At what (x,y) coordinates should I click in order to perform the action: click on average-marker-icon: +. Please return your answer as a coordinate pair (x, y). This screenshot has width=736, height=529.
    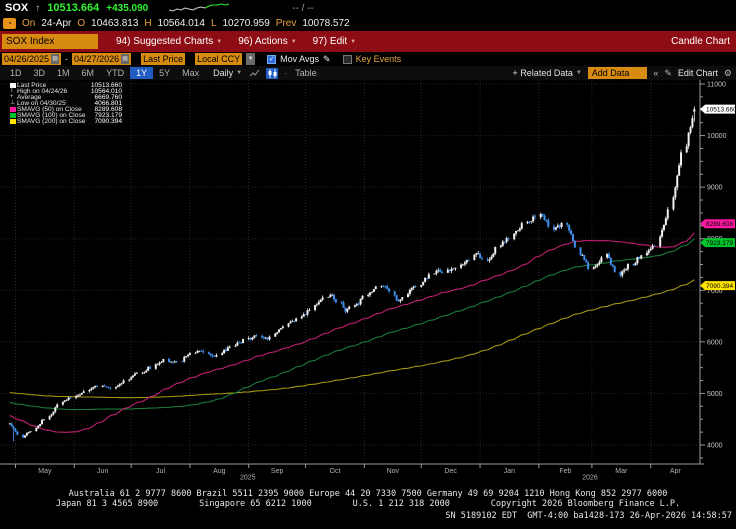
    Looking at the image, I should click on (12, 97).